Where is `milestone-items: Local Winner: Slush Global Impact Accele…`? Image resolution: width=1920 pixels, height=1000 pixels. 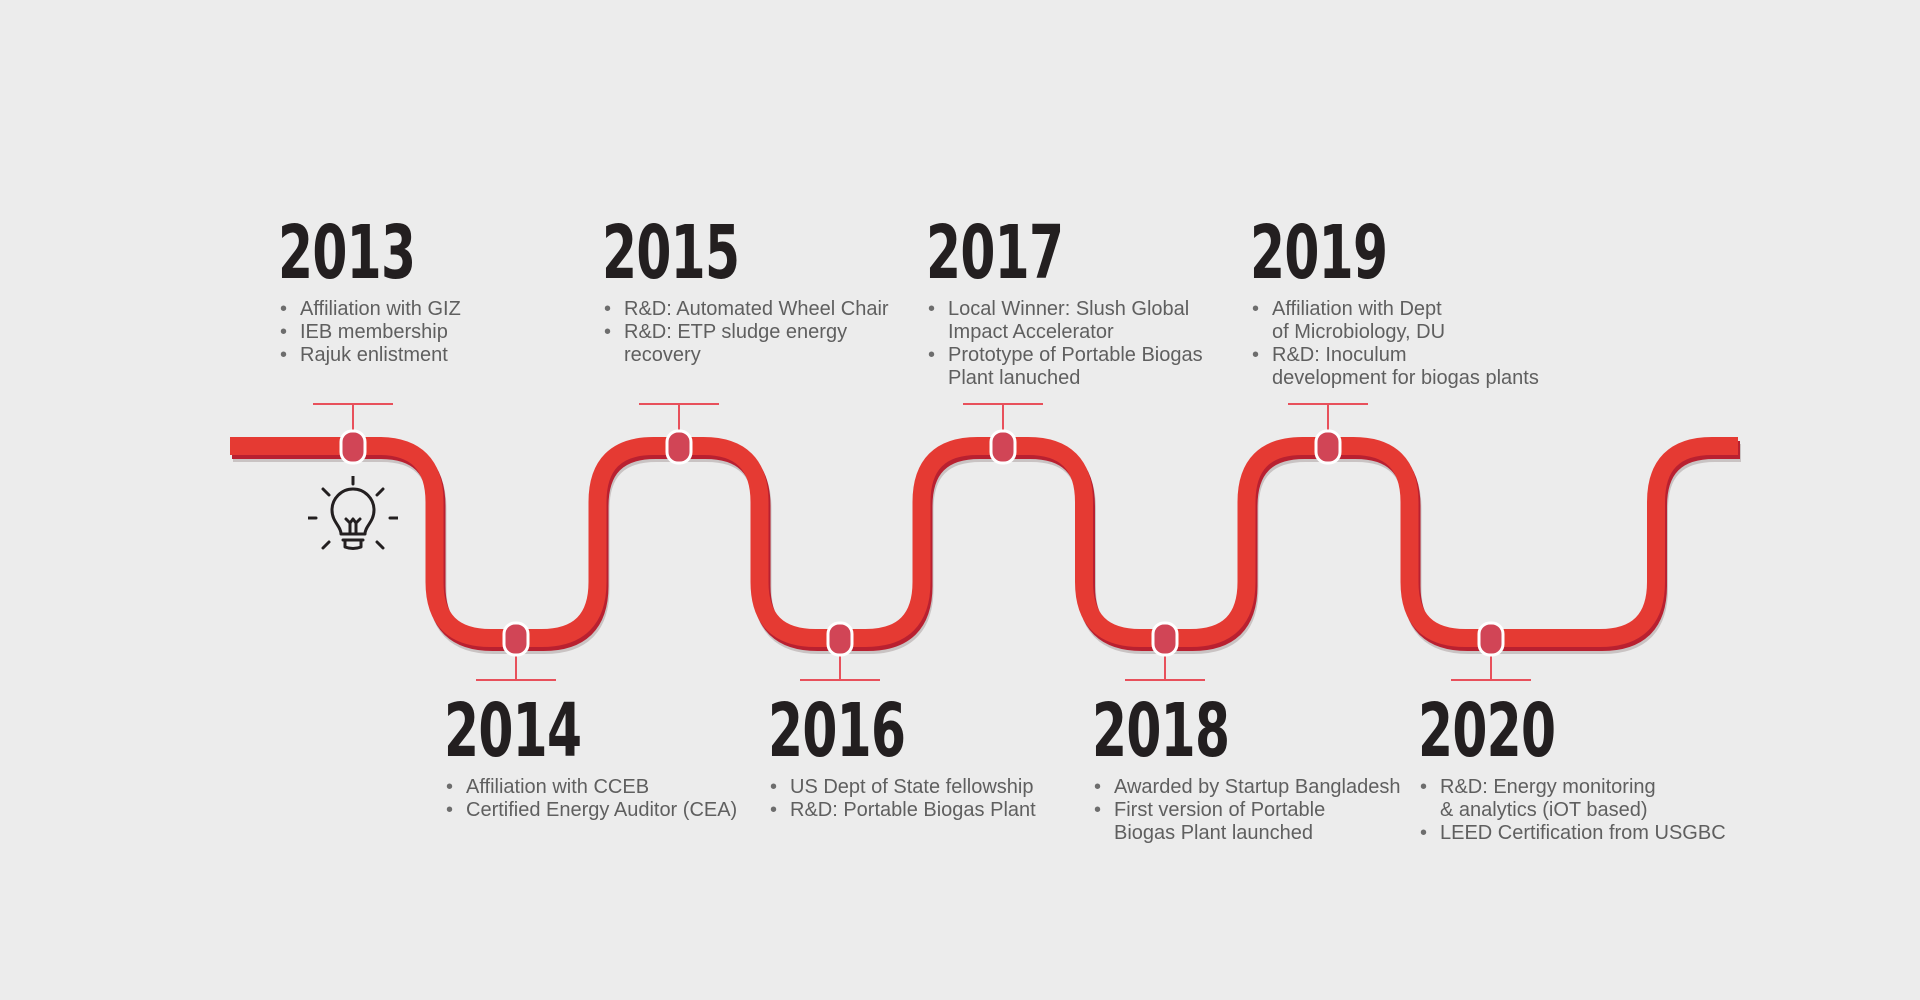 milestone-items: Local Winner: Slush Global Impact Accele… is located at coordinates (1091, 344).